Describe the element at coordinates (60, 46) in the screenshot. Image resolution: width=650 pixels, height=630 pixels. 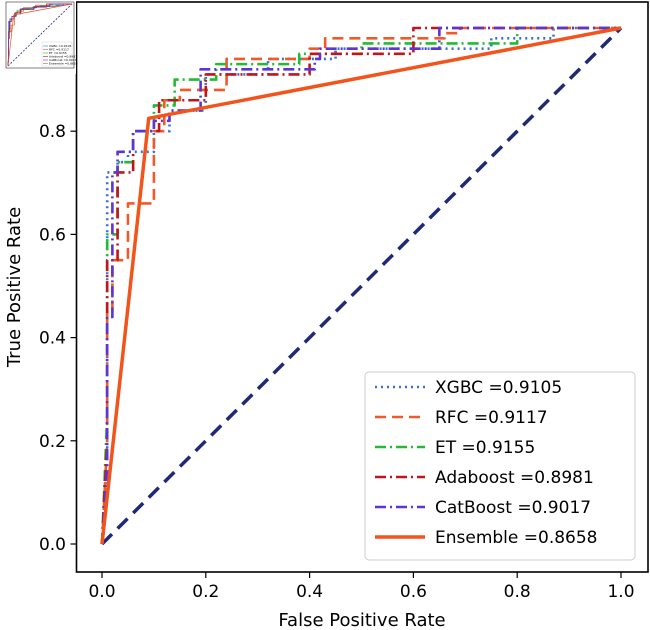
I see `thumbnail-legend-label: XGBC =0.9105` at that location.